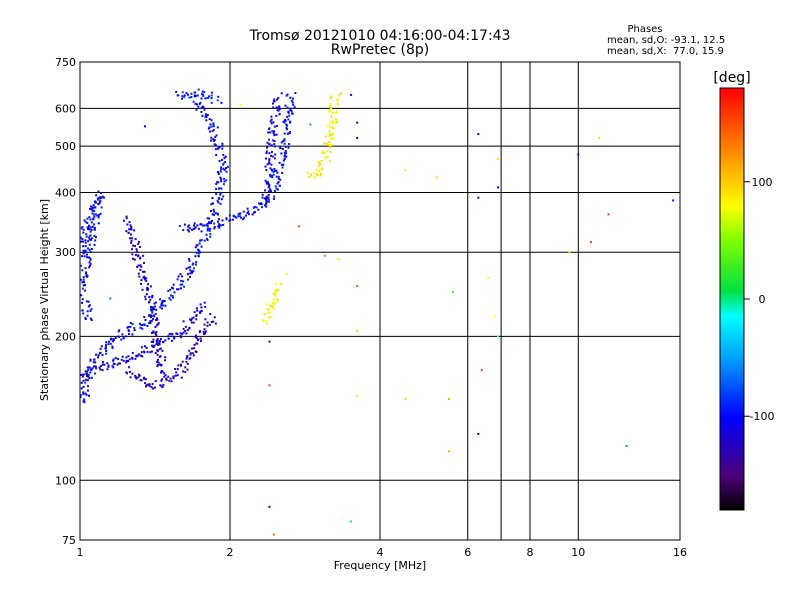  Describe the element at coordinates (731, 78) in the screenshot. I see `colorbar-label: [deg]` at that location.